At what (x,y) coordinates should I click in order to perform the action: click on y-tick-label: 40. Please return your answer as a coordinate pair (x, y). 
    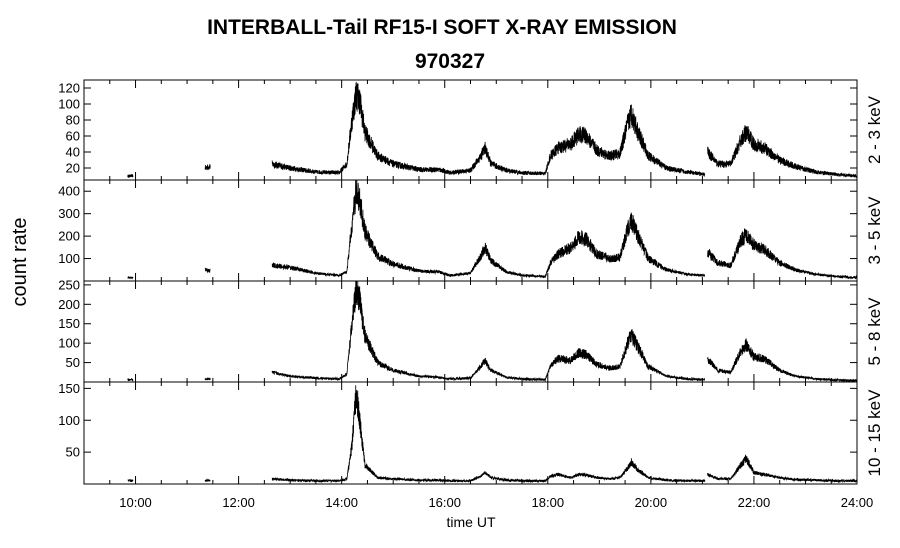
    Looking at the image, I should click on (73, 152).